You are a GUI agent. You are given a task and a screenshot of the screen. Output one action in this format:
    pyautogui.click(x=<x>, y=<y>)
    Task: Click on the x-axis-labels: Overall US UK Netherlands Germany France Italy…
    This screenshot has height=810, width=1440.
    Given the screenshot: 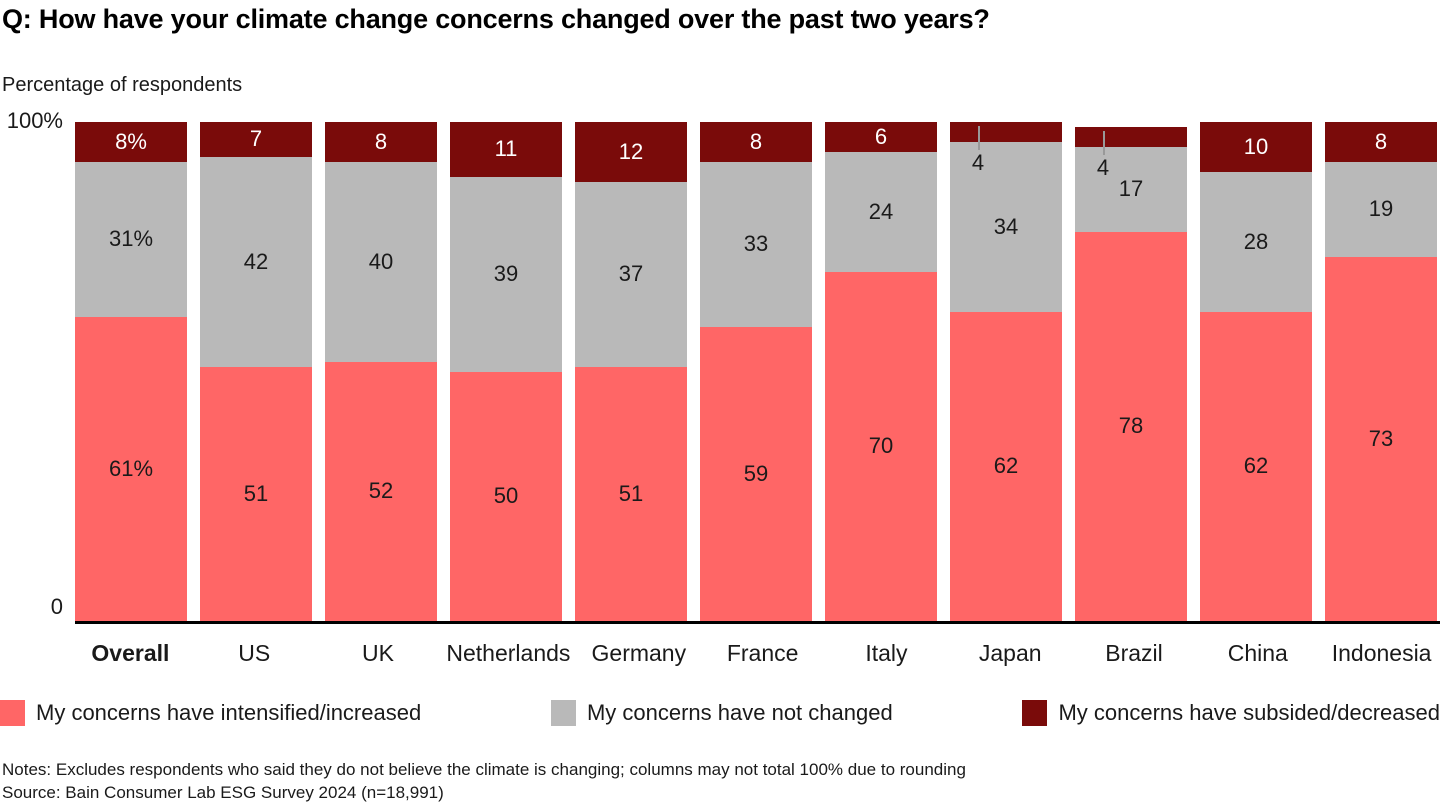 What is the action you would take?
    pyautogui.click(x=756, y=653)
    